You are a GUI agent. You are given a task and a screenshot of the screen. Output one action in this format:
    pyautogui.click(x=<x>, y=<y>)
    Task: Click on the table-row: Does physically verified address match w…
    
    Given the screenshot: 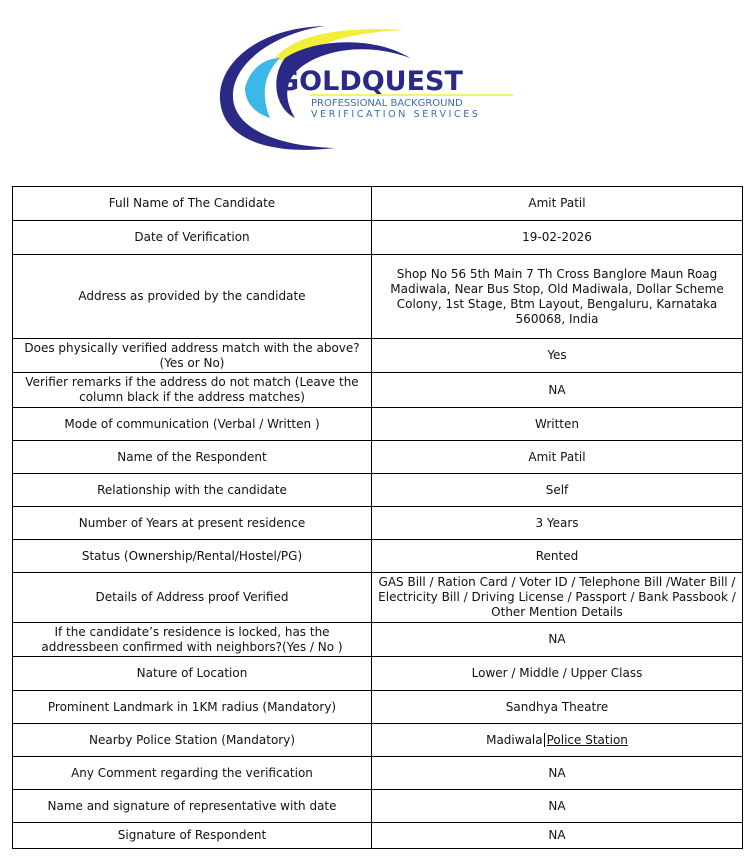 What is the action you would take?
    pyautogui.click(x=377, y=355)
    